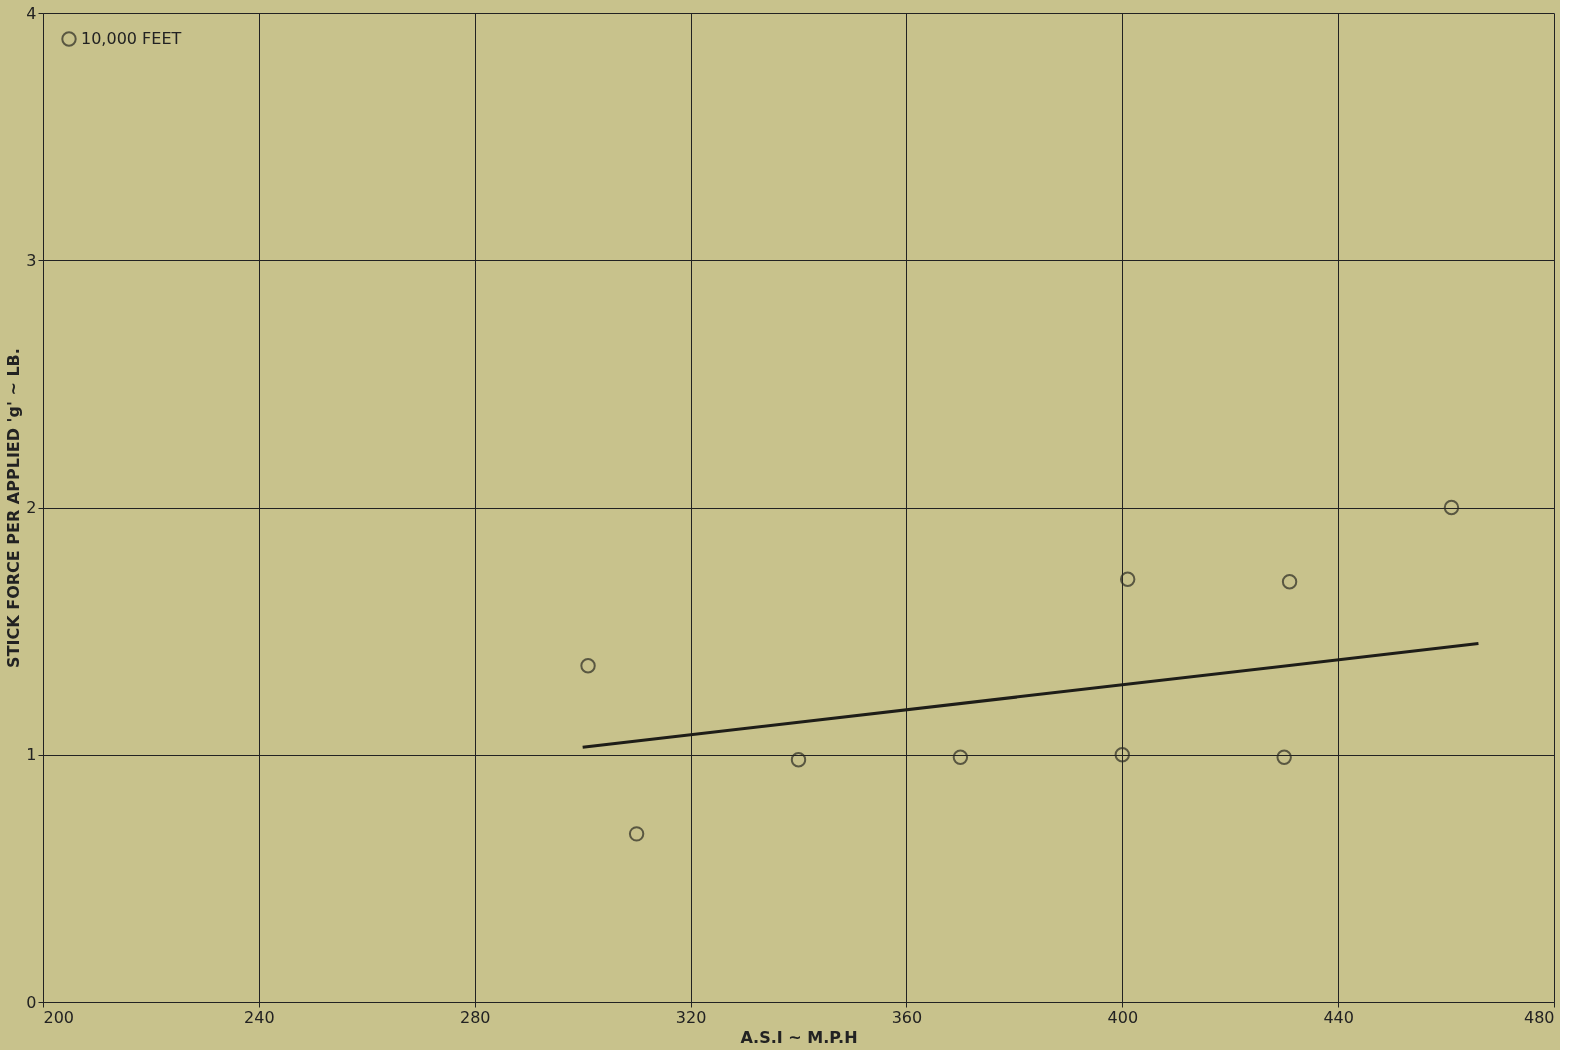  What do you see at coordinates (59, 1017) in the screenshot?
I see `x-tick-label: 200` at bounding box center [59, 1017].